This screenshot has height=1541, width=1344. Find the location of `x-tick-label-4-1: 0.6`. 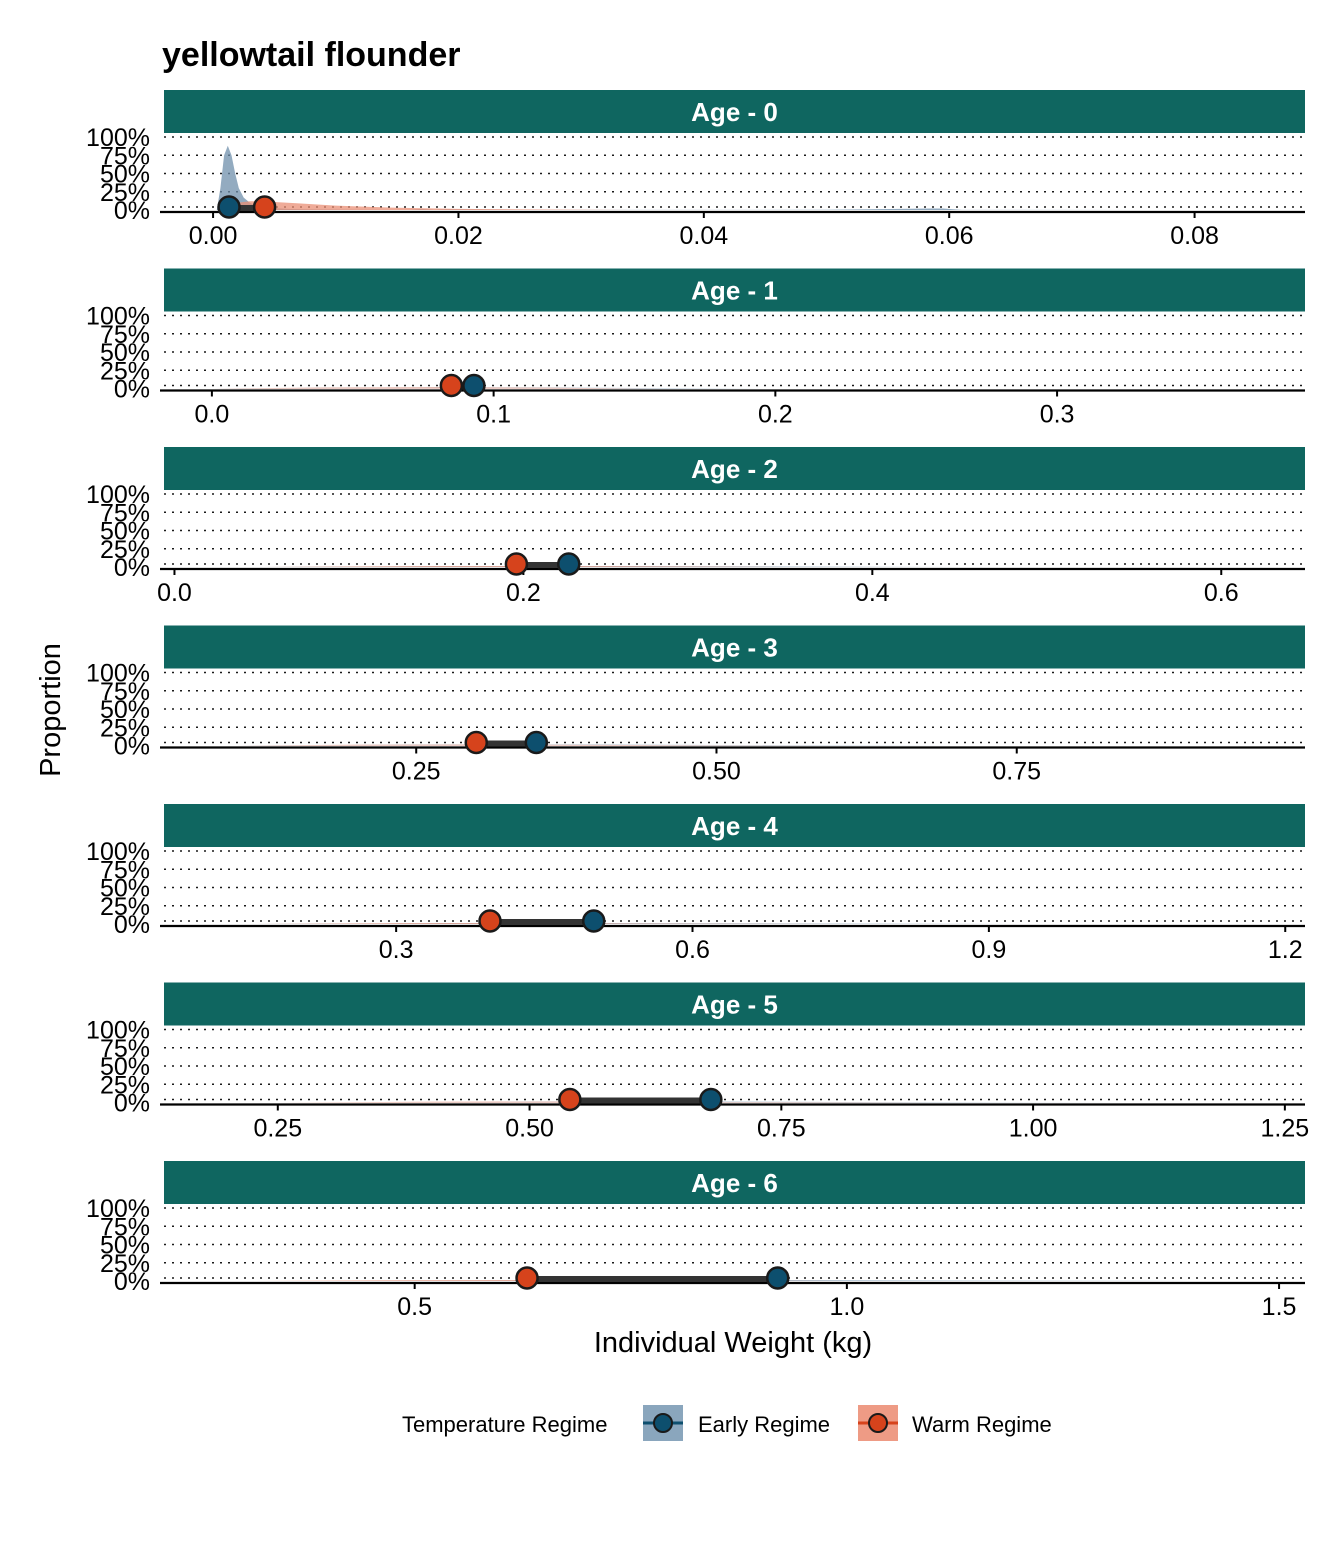

x-tick-label-4-1: 0.6 is located at coordinates (692, 950).